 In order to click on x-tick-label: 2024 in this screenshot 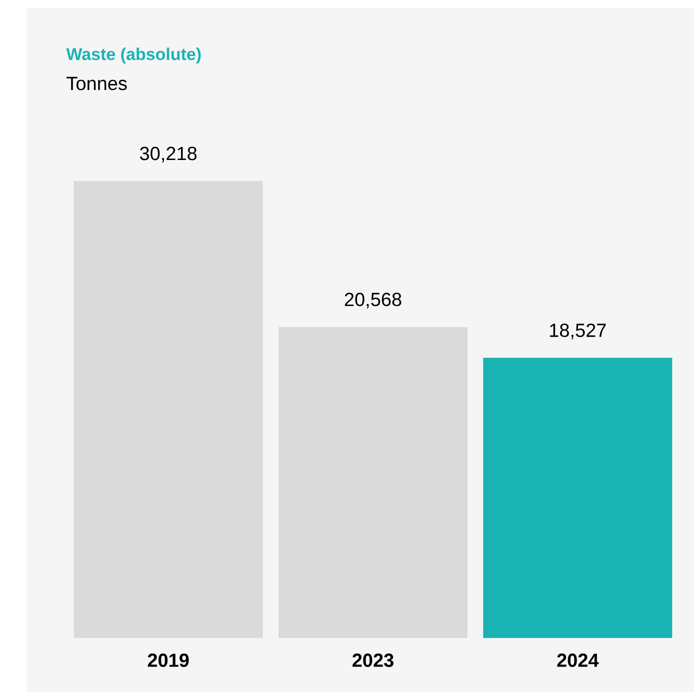, I will do `click(578, 660)`.